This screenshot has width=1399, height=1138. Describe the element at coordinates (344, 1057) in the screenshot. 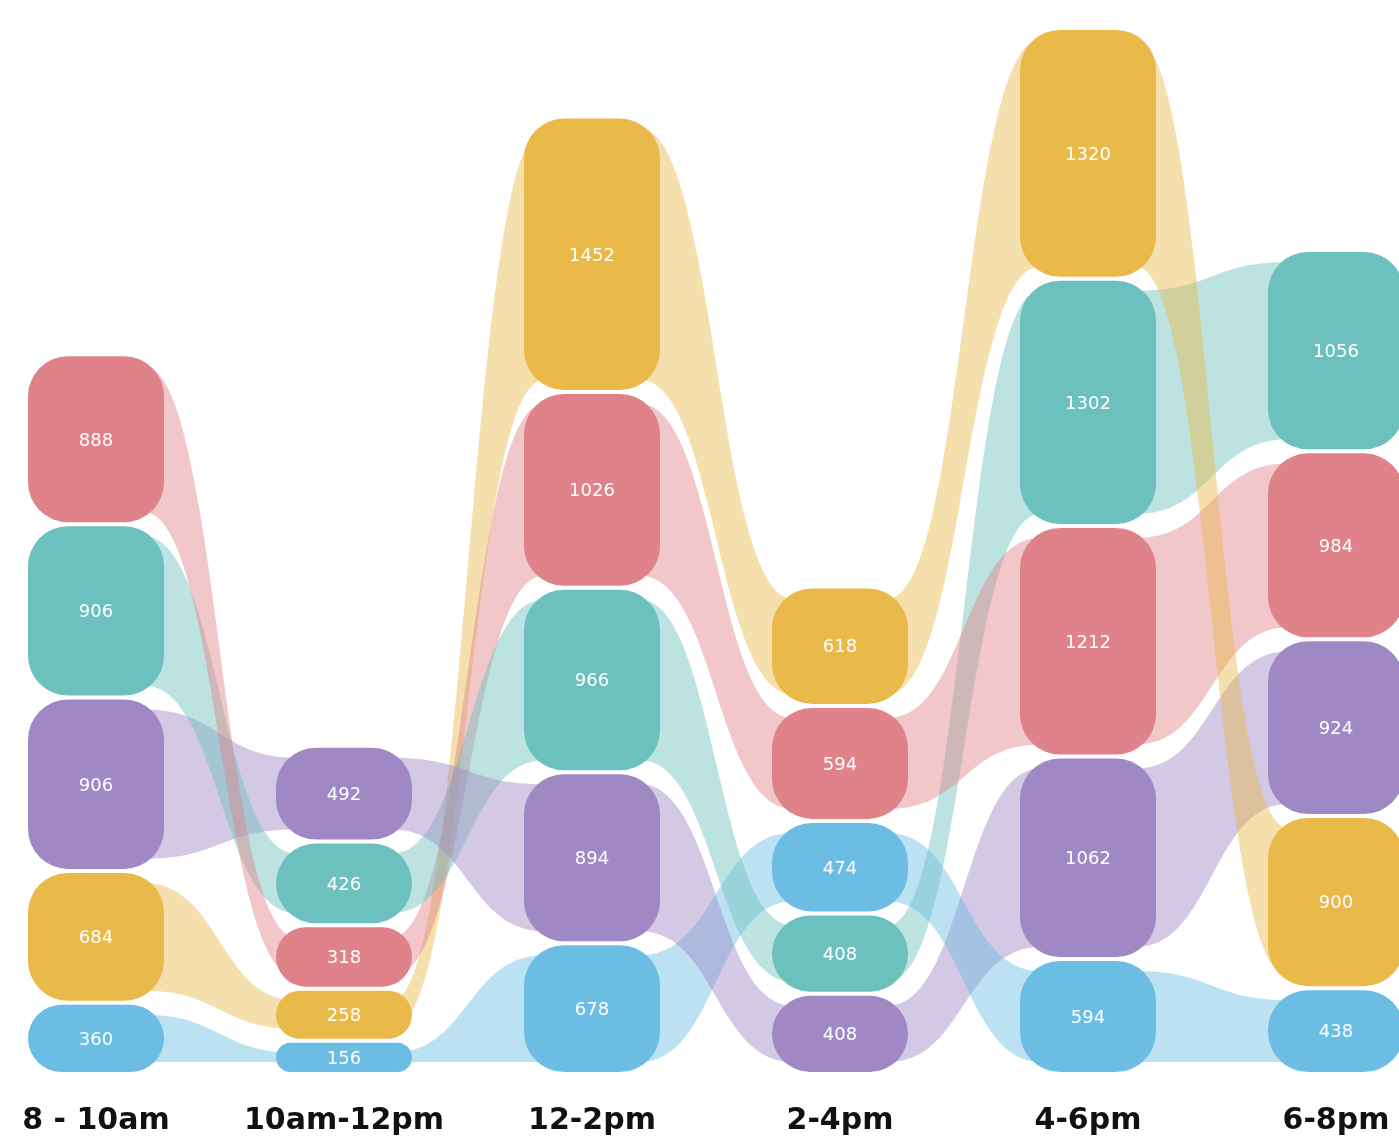

I see `data-label: 156` at that location.